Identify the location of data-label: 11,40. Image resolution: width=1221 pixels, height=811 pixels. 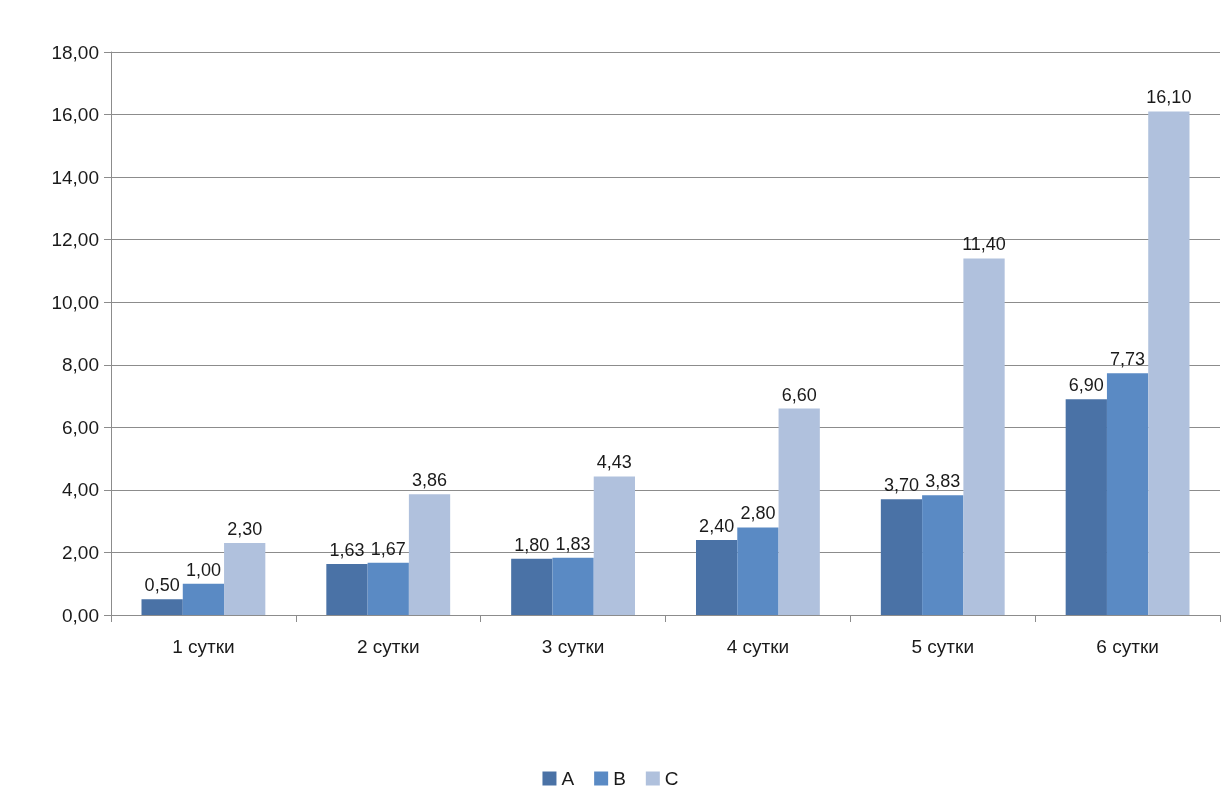
(984, 244).